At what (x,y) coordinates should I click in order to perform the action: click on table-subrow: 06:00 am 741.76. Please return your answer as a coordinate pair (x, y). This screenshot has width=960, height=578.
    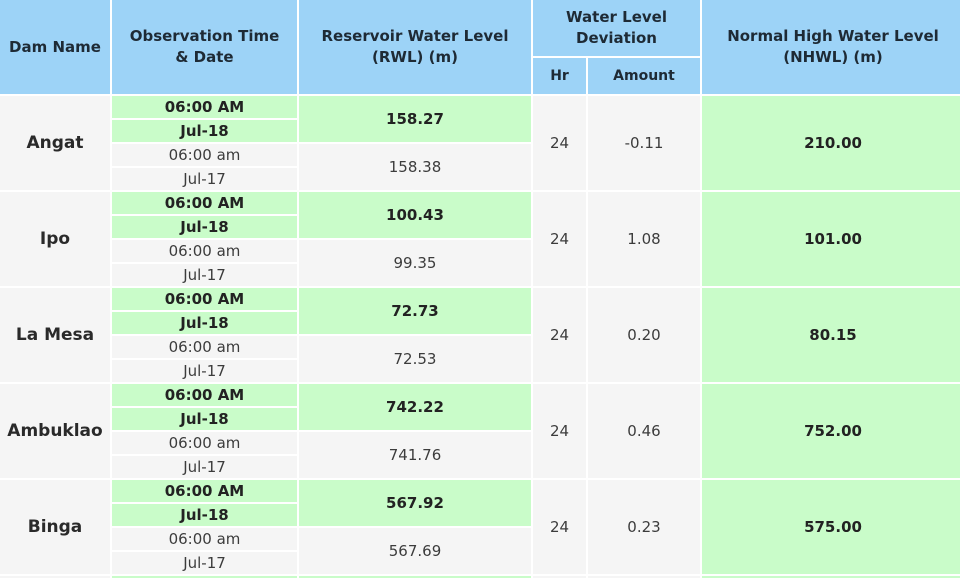
    Looking at the image, I should click on (480, 455).